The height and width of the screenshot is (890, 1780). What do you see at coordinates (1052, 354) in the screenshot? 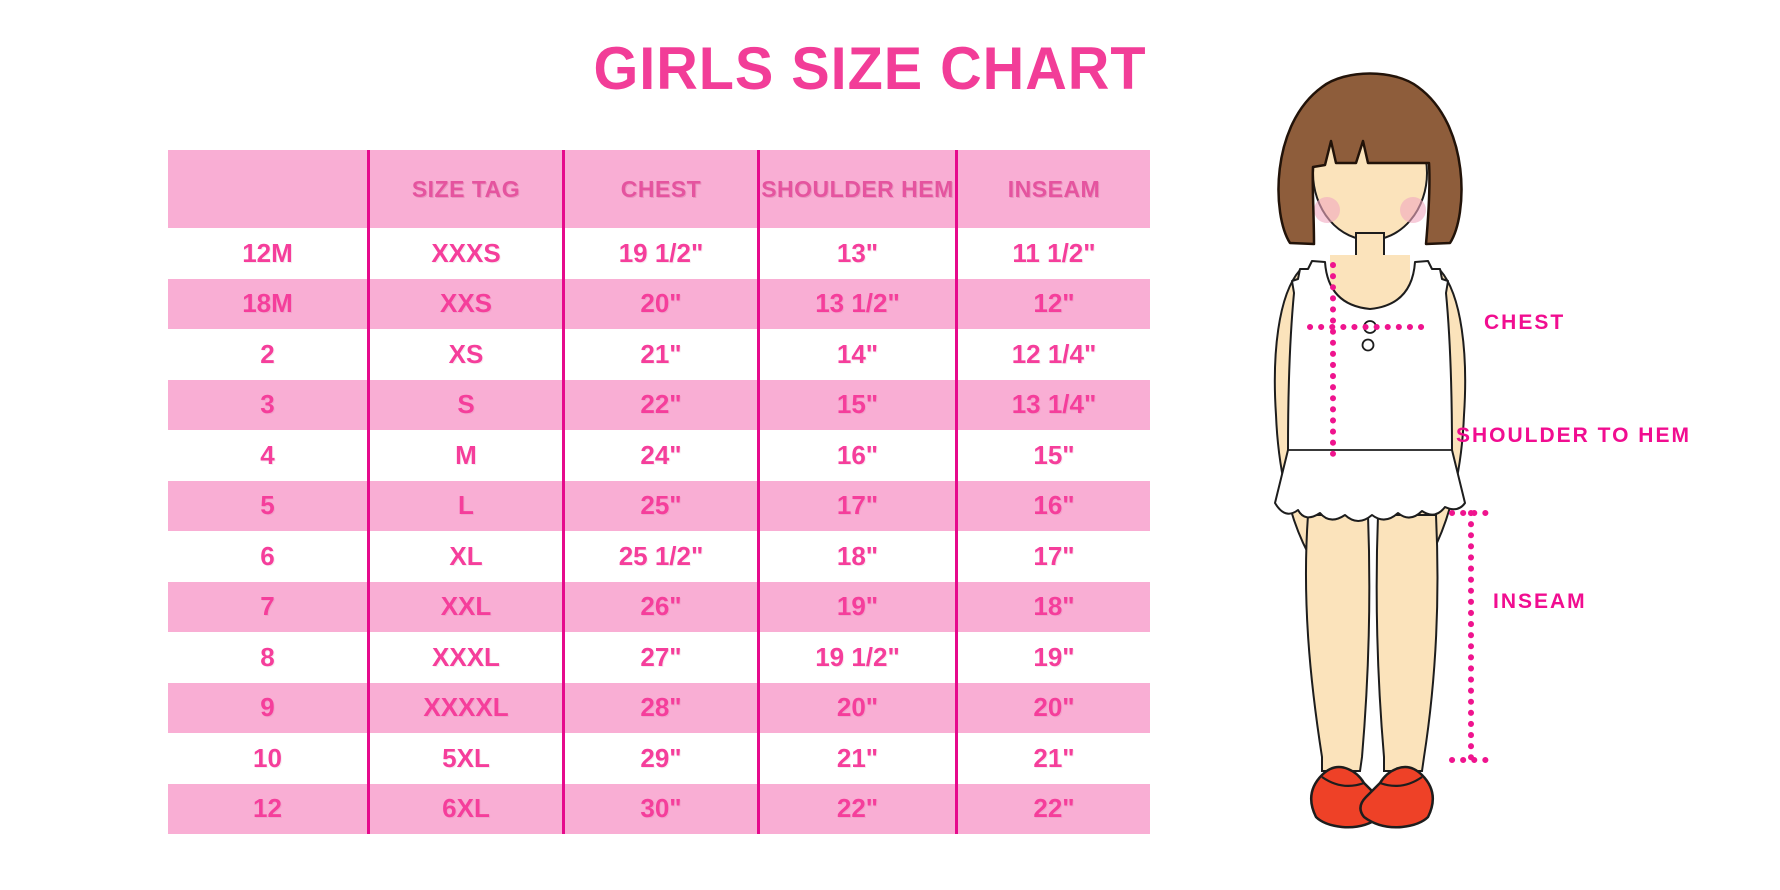
I see `table-cell: 12 1/4"` at bounding box center [1052, 354].